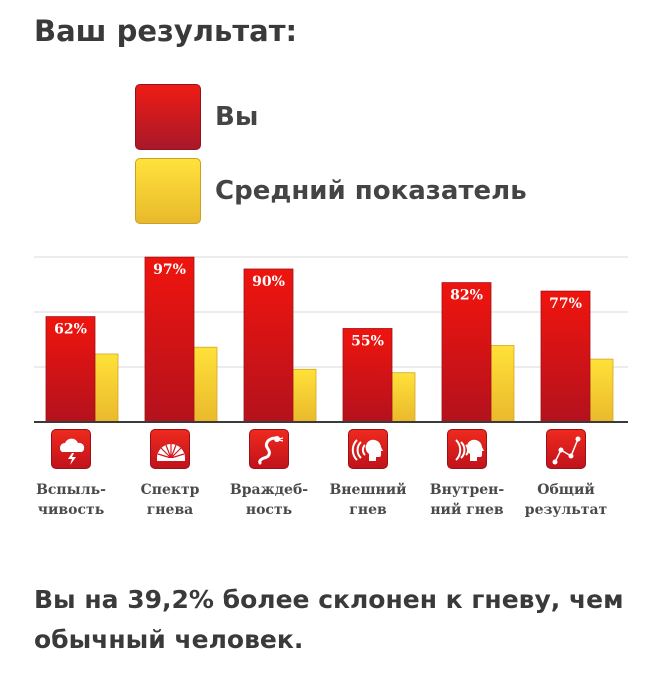  Describe the element at coordinates (170, 490) in the screenshot. I see `category-label-line: Спектр` at that location.